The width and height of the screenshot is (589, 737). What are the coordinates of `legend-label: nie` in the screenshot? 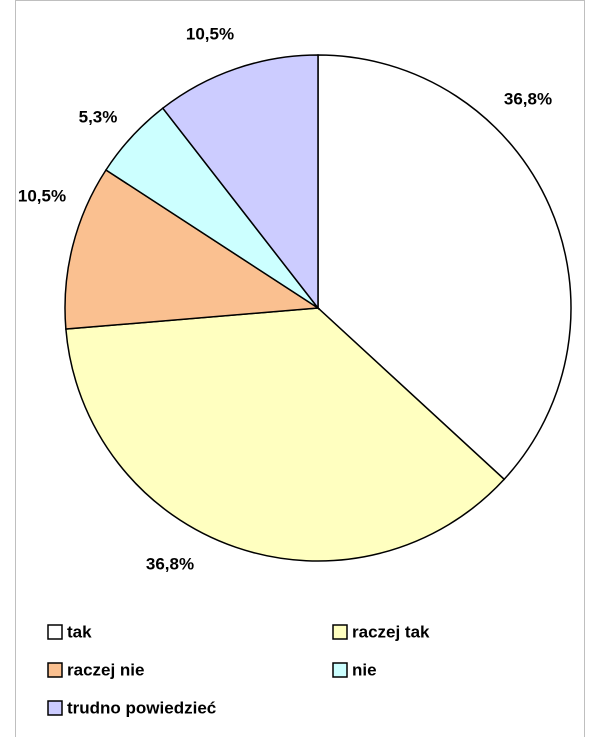 It's located at (364, 669).